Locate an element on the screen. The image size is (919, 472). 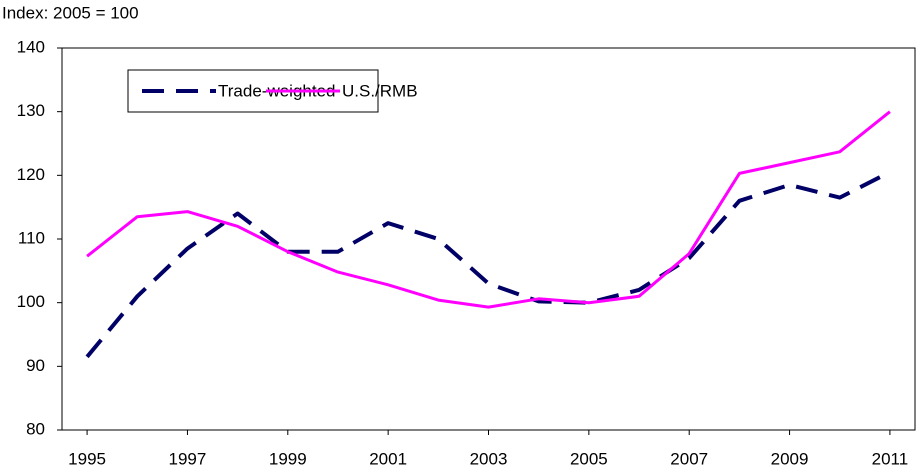
y-tick-label: 80 is located at coordinates (35, 428).